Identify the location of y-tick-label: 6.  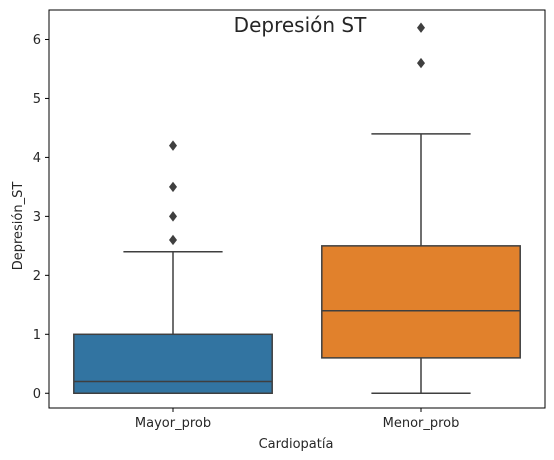
(37, 40).